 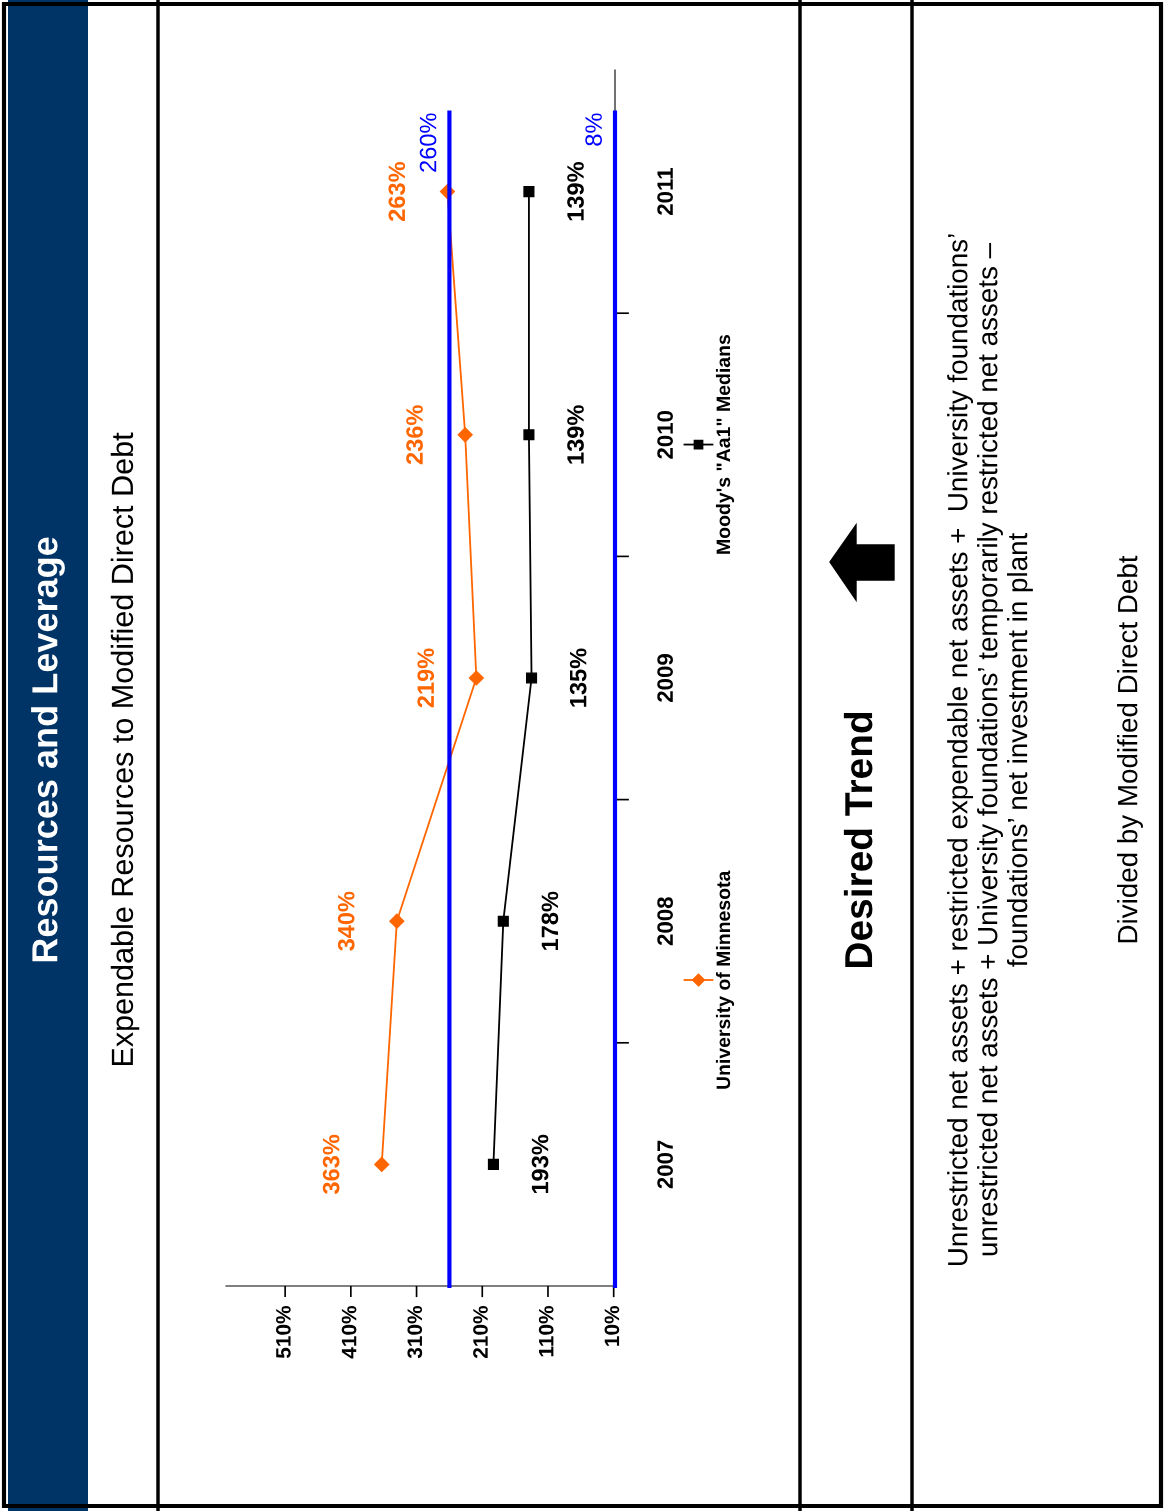 What do you see at coordinates (990, 750) in the screenshot?
I see `text: Unrestricted net assets + restricted expendable net assets + University foundations’ unrestricted net assets + University foundations’ temporarily restricted net assets – foundations’ net investment in plant` at bounding box center [990, 750].